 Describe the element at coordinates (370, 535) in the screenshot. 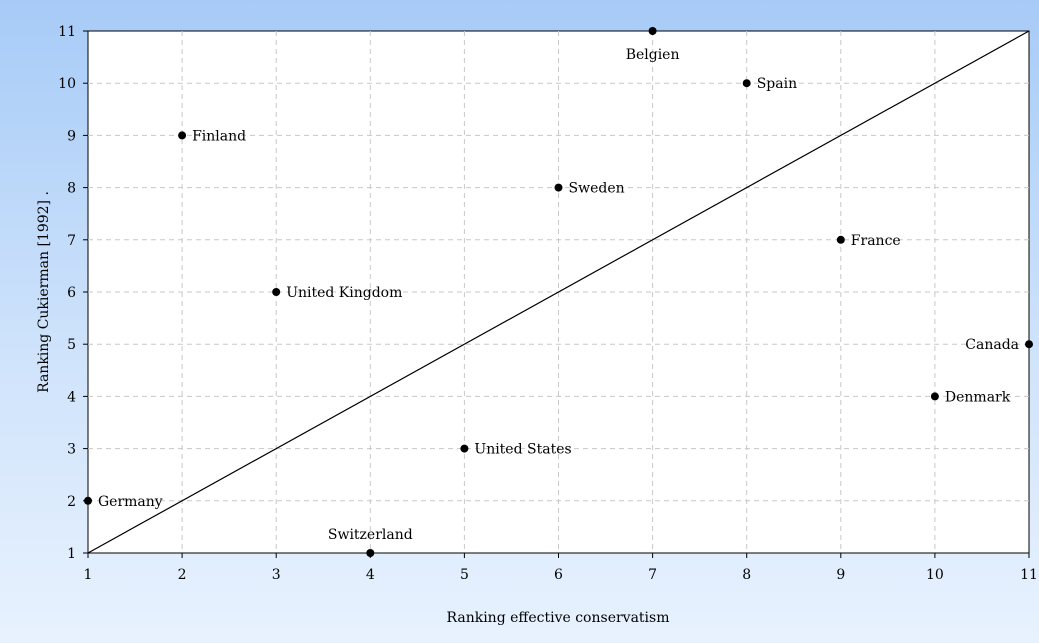

I see `point-label: Switzerland` at that location.